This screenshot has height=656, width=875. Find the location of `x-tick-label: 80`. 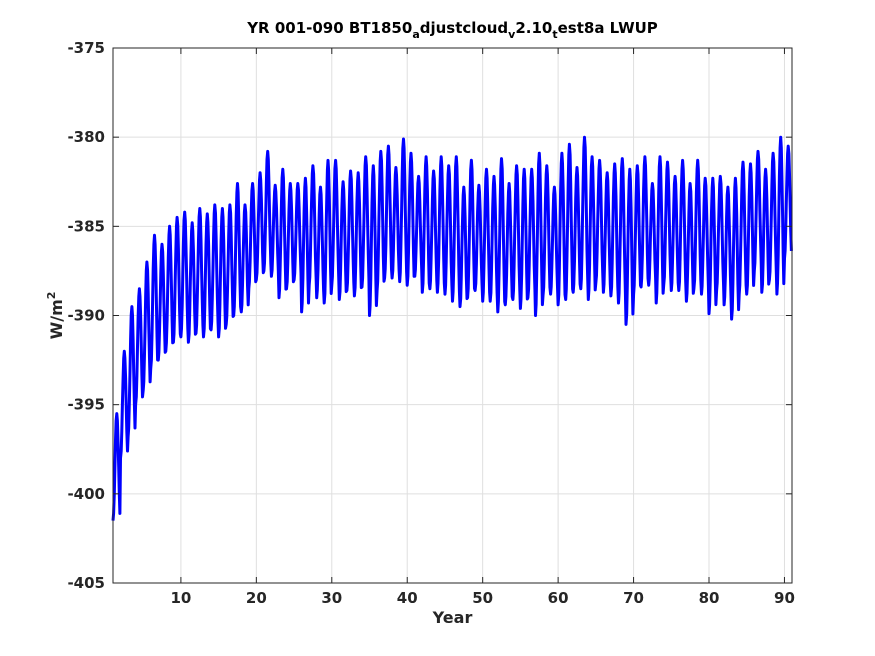

x-tick-label: 80 is located at coordinates (709, 598).